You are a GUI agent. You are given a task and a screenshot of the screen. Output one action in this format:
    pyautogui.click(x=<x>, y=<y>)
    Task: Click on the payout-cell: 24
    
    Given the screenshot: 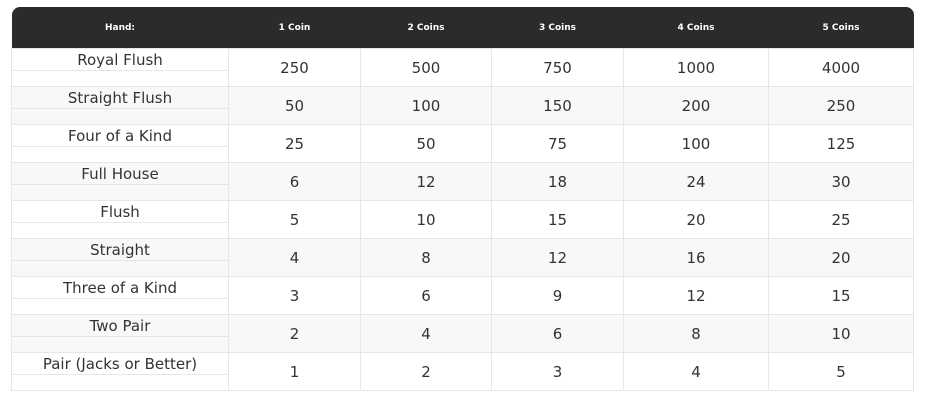 What is the action you would take?
    pyautogui.click(x=696, y=181)
    